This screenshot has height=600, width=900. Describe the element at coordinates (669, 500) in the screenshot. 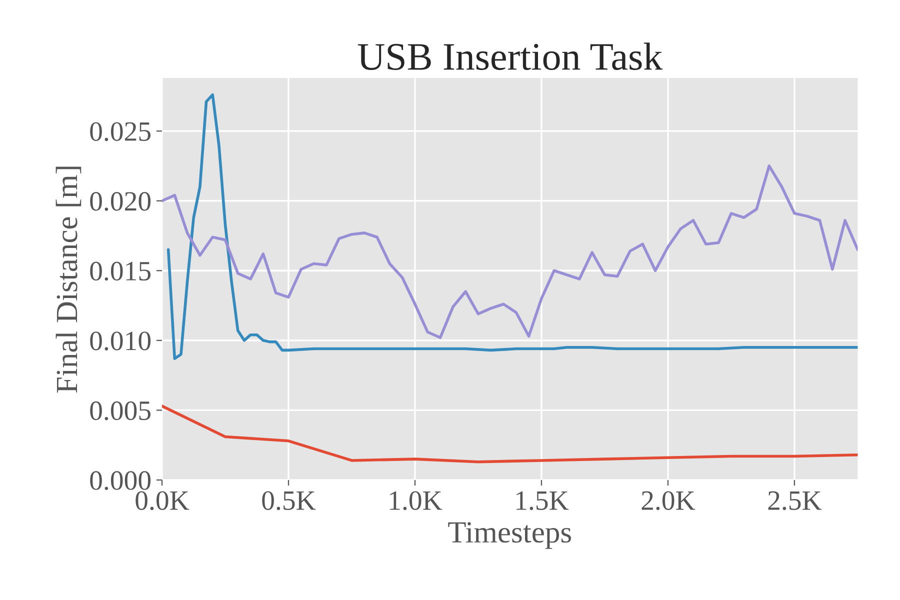

I see `x-tick-label: 2.0K` at that location.